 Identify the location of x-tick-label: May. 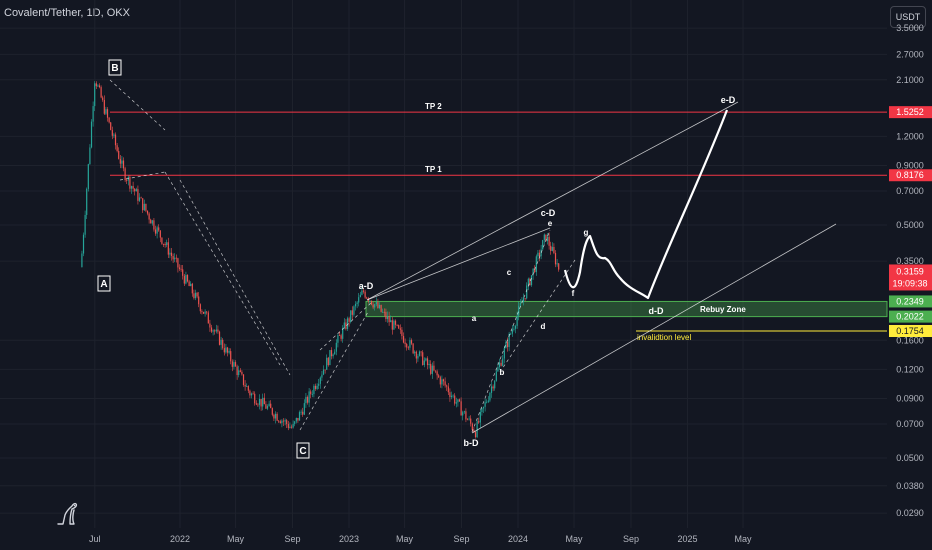
(236, 539).